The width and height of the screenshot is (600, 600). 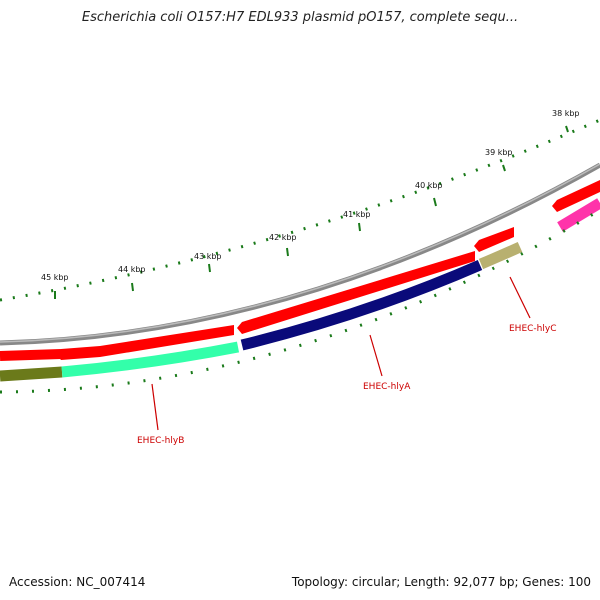 I want to click on kbp-label: 45 kbp, so click(x=55, y=277).